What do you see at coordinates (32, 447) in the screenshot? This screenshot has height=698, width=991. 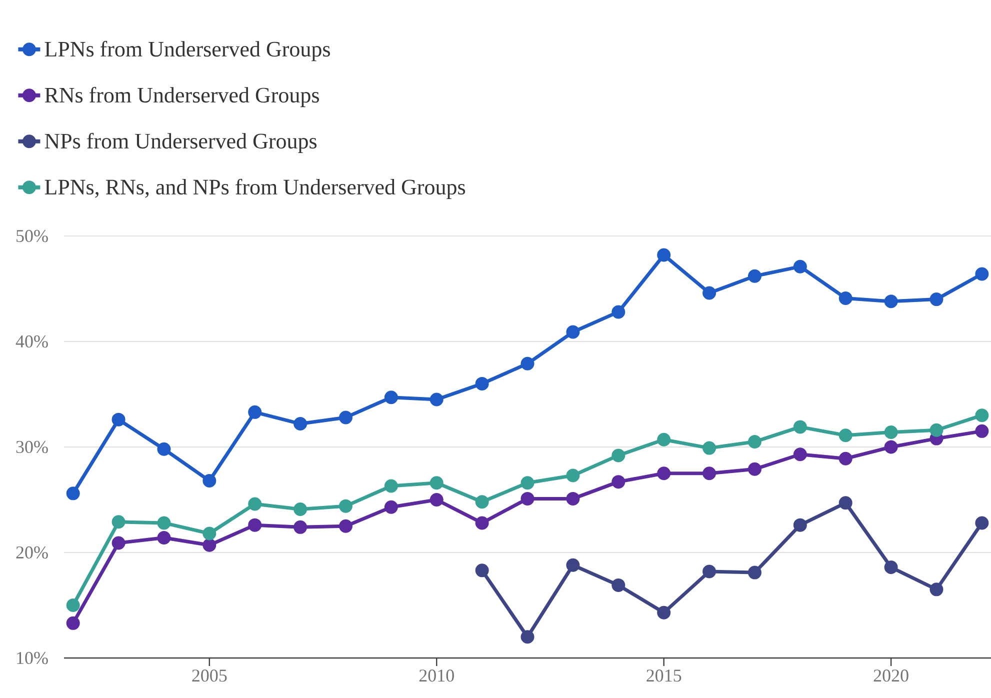 I see `y-tick-label: 30%` at bounding box center [32, 447].